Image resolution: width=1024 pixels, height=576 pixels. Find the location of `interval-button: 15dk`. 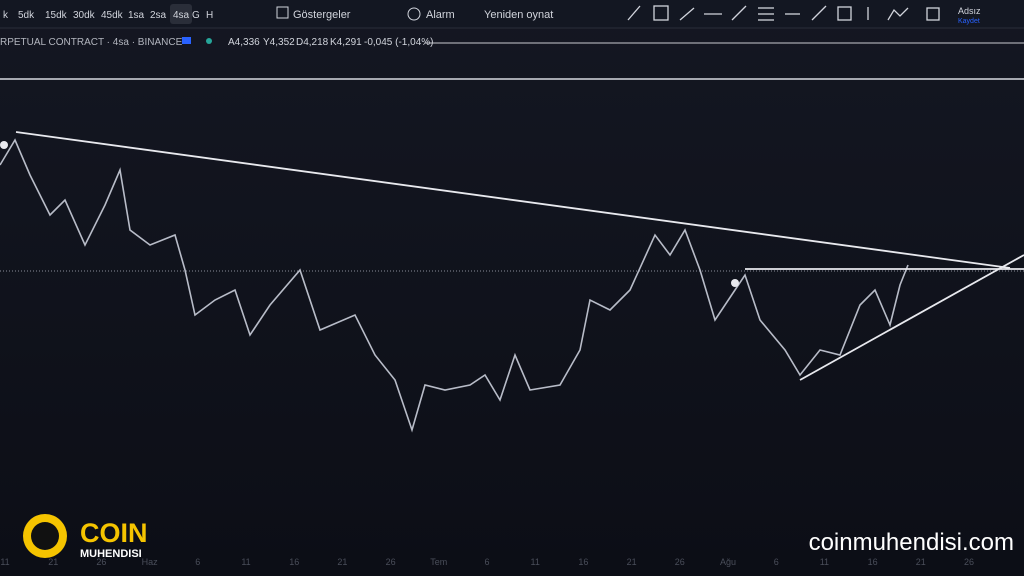

interval-button: 15dk is located at coordinates (56, 15).